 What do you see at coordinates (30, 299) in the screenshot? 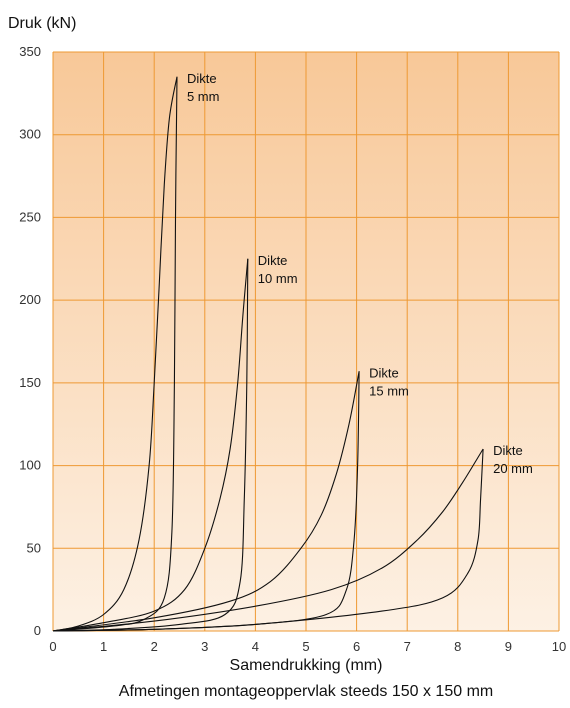
I see `y-tick-label: 200` at bounding box center [30, 299].